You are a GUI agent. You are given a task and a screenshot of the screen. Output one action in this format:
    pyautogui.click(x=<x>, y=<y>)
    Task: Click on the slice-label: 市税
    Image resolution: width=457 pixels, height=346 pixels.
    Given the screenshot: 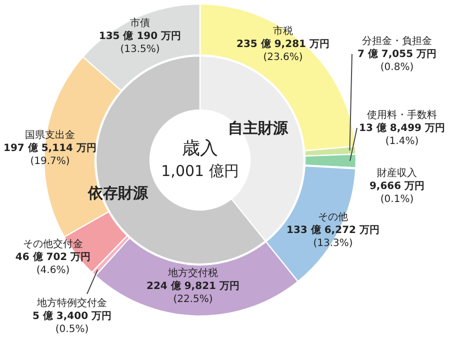 What is the action you would take?
    pyautogui.click(x=283, y=31)
    